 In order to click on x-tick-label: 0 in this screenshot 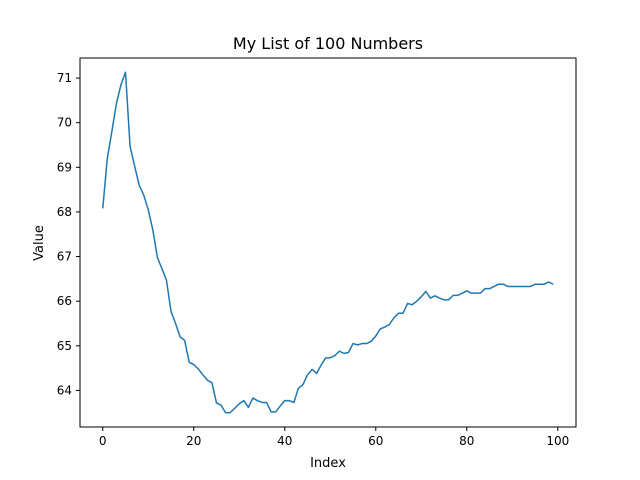, I will do `click(103, 441)`.